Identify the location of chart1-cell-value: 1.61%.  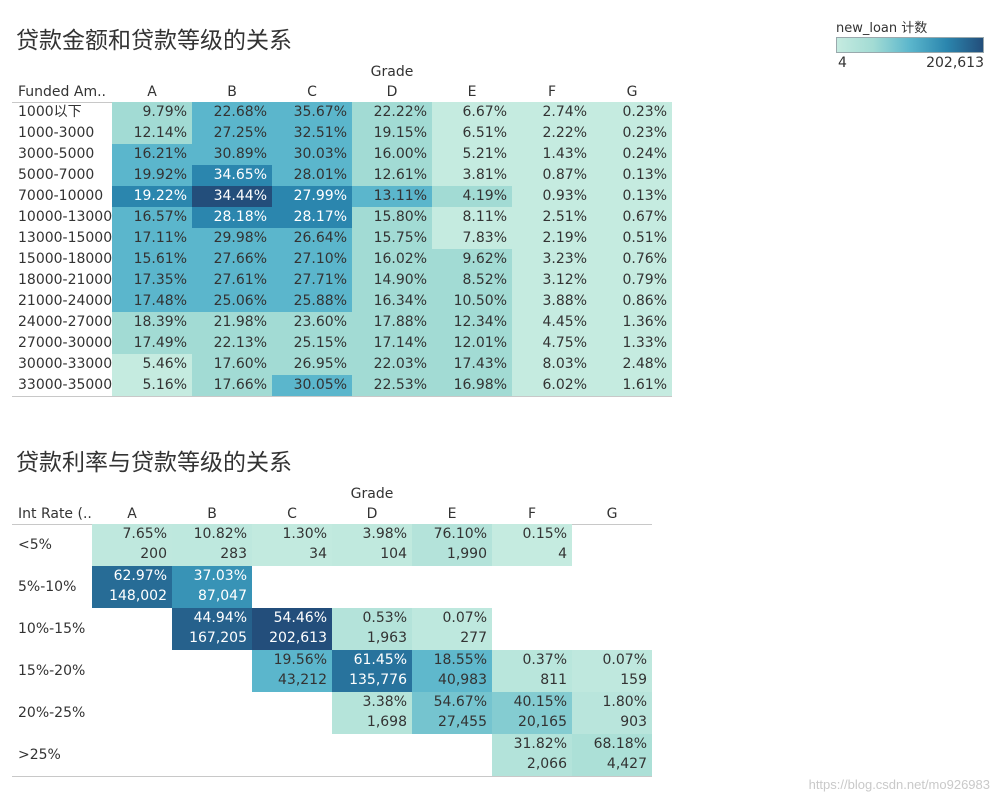
(644, 385).